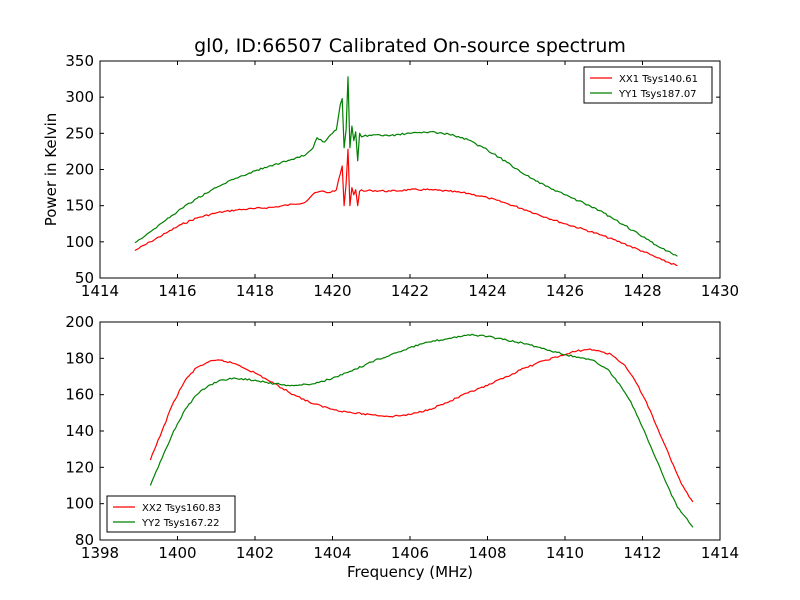 The height and width of the screenshot is (600, 800). What do you see at coordinates (657, 94) in the screenshot?
I see `legend-entry: YY1 Tsys187.07` at bounding box center [657, 94].